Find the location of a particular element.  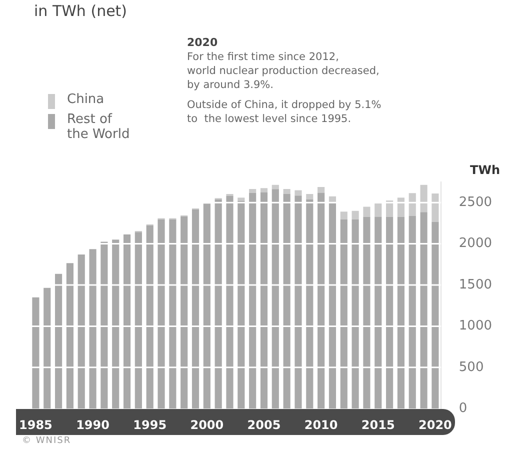

y-tick-label: 0 is located at coordinates (463, 408).